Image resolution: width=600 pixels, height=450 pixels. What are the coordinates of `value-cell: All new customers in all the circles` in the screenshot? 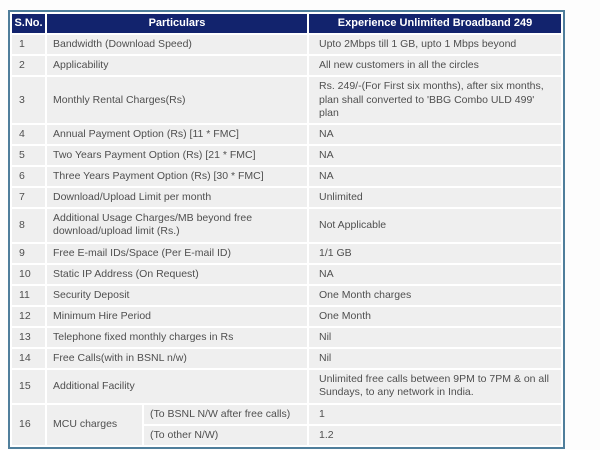 It's located at (435, 66).